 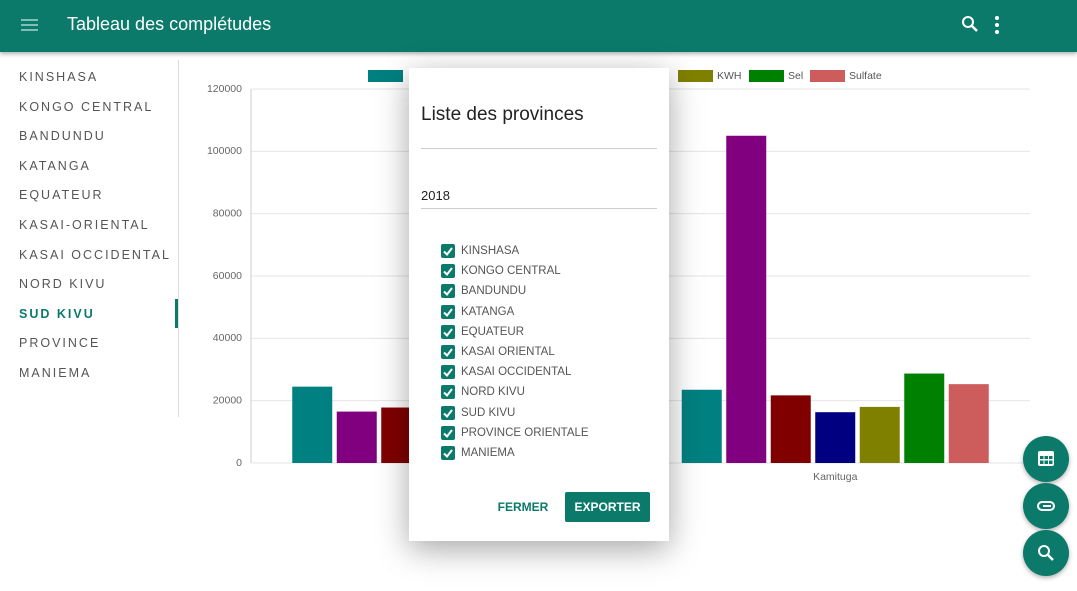 What do you see at coordinates (63, 284) in the screenshot?
I see `sidebar-item: NORD KIVU` at bounding box center [63, 284].